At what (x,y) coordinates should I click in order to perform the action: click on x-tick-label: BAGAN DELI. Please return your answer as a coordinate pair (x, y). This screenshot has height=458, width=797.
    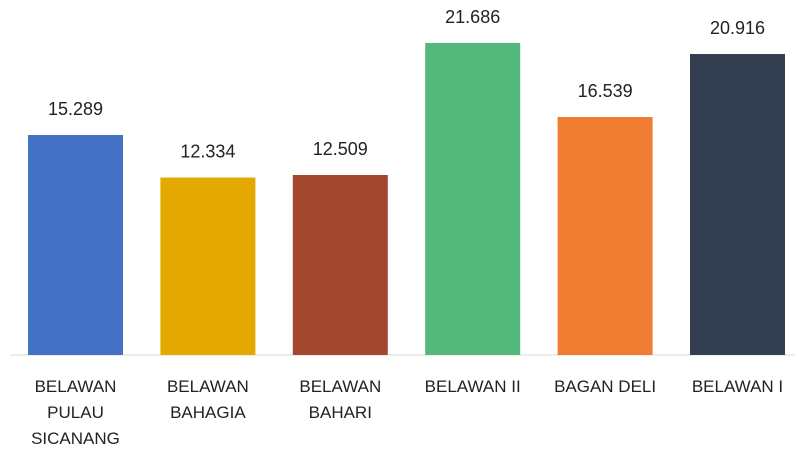
    Looking at the image, I should click on (605, 386).